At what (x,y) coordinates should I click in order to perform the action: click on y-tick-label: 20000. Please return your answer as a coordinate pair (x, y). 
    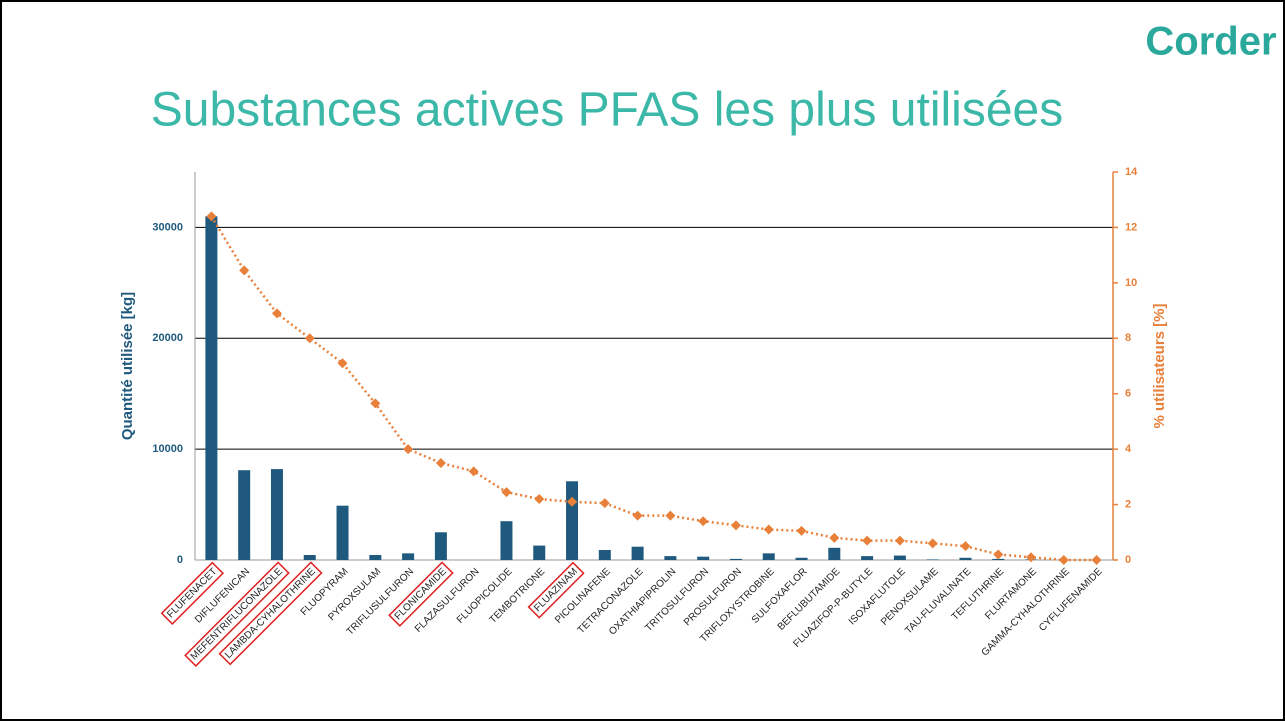
    Looking at the image, I should click on (167, 338).